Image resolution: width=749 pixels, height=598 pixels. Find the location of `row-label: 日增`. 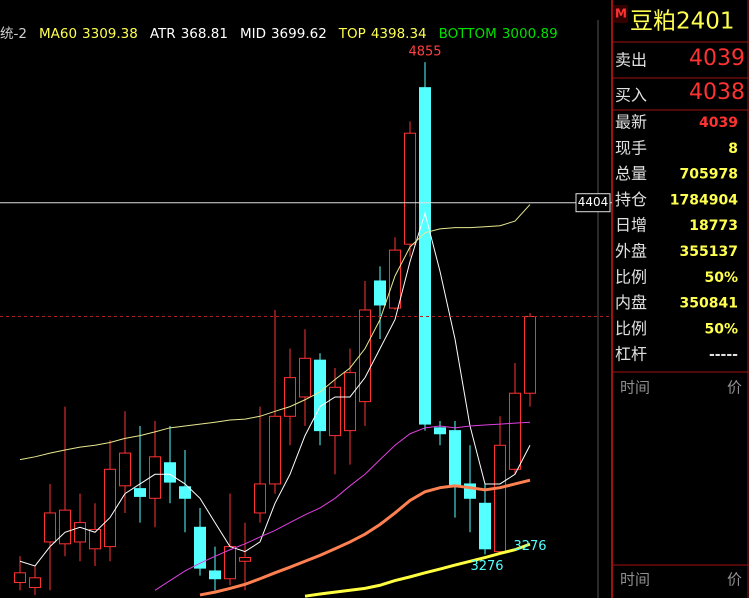

row-label: 日增 is located at coordinates (631, 225).